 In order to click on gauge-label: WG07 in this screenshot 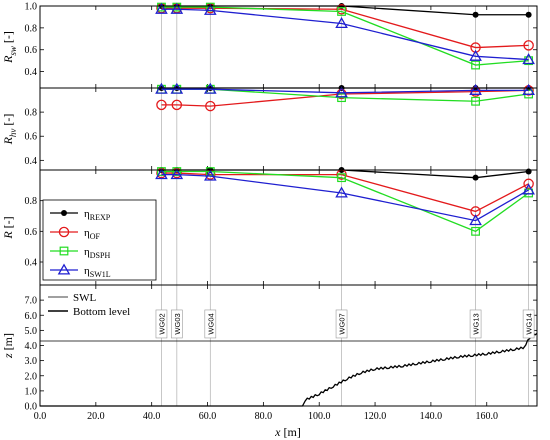, I will do `click(342, 323)`.